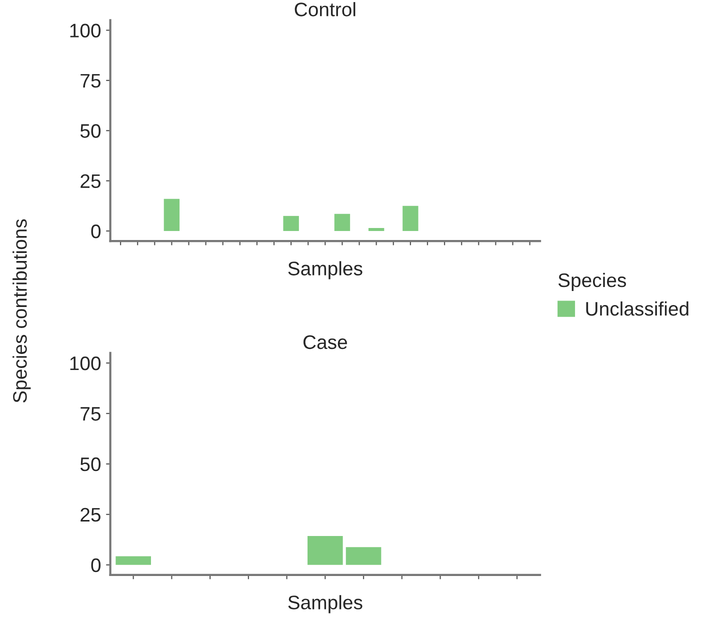  What do you see at coordinates (592, 282) in the screenshot?
I see `legend-title: Species` at bounding box center [592, 282].